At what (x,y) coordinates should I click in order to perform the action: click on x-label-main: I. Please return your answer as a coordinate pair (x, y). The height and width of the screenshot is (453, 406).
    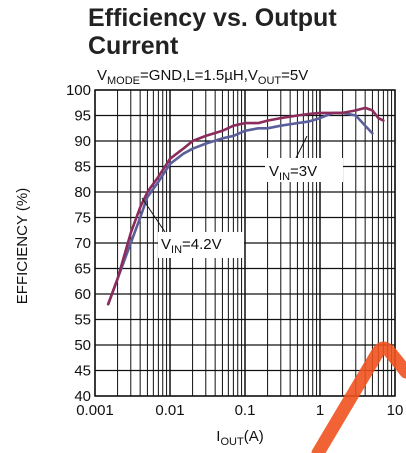
    Looking at the image, I should click on (218, 436).